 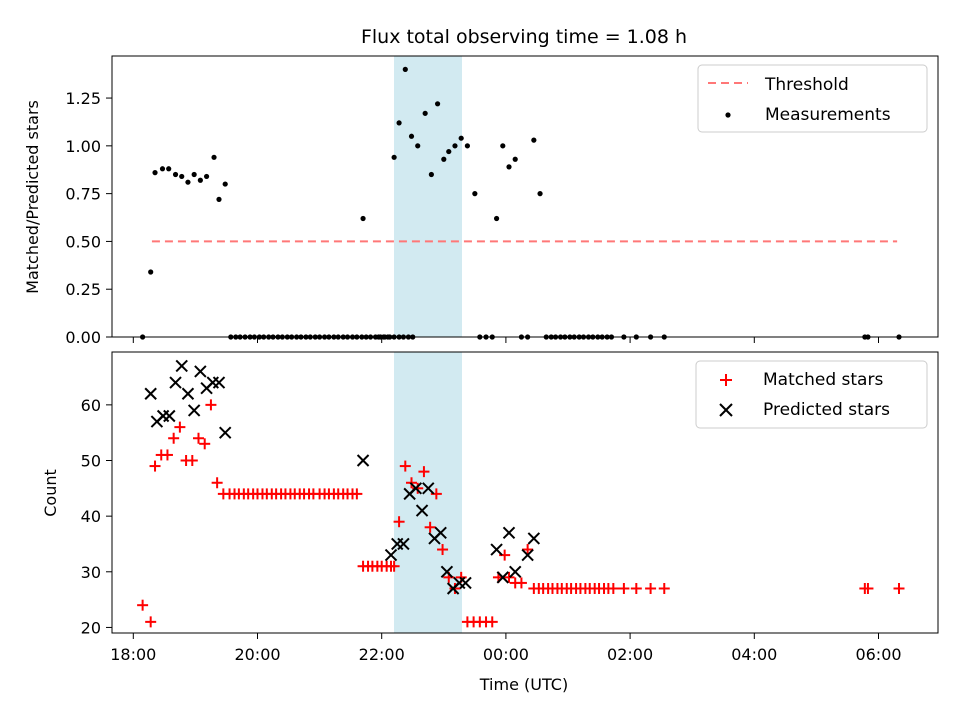 I want to click on y-tick-label: 0.00, so click(x=83, y=337).